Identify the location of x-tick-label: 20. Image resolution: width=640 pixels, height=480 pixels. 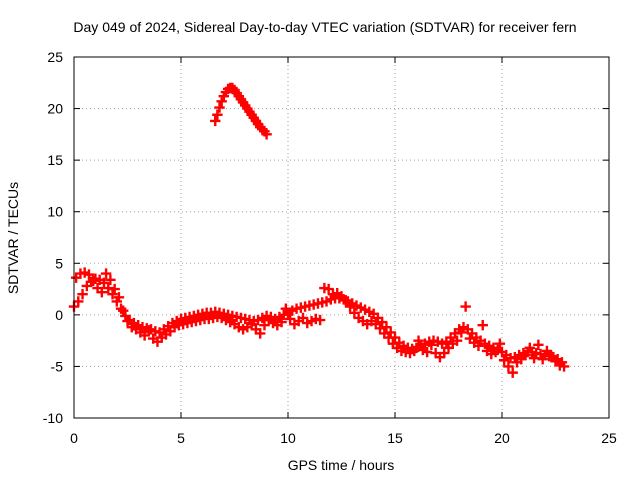
(502, 438).